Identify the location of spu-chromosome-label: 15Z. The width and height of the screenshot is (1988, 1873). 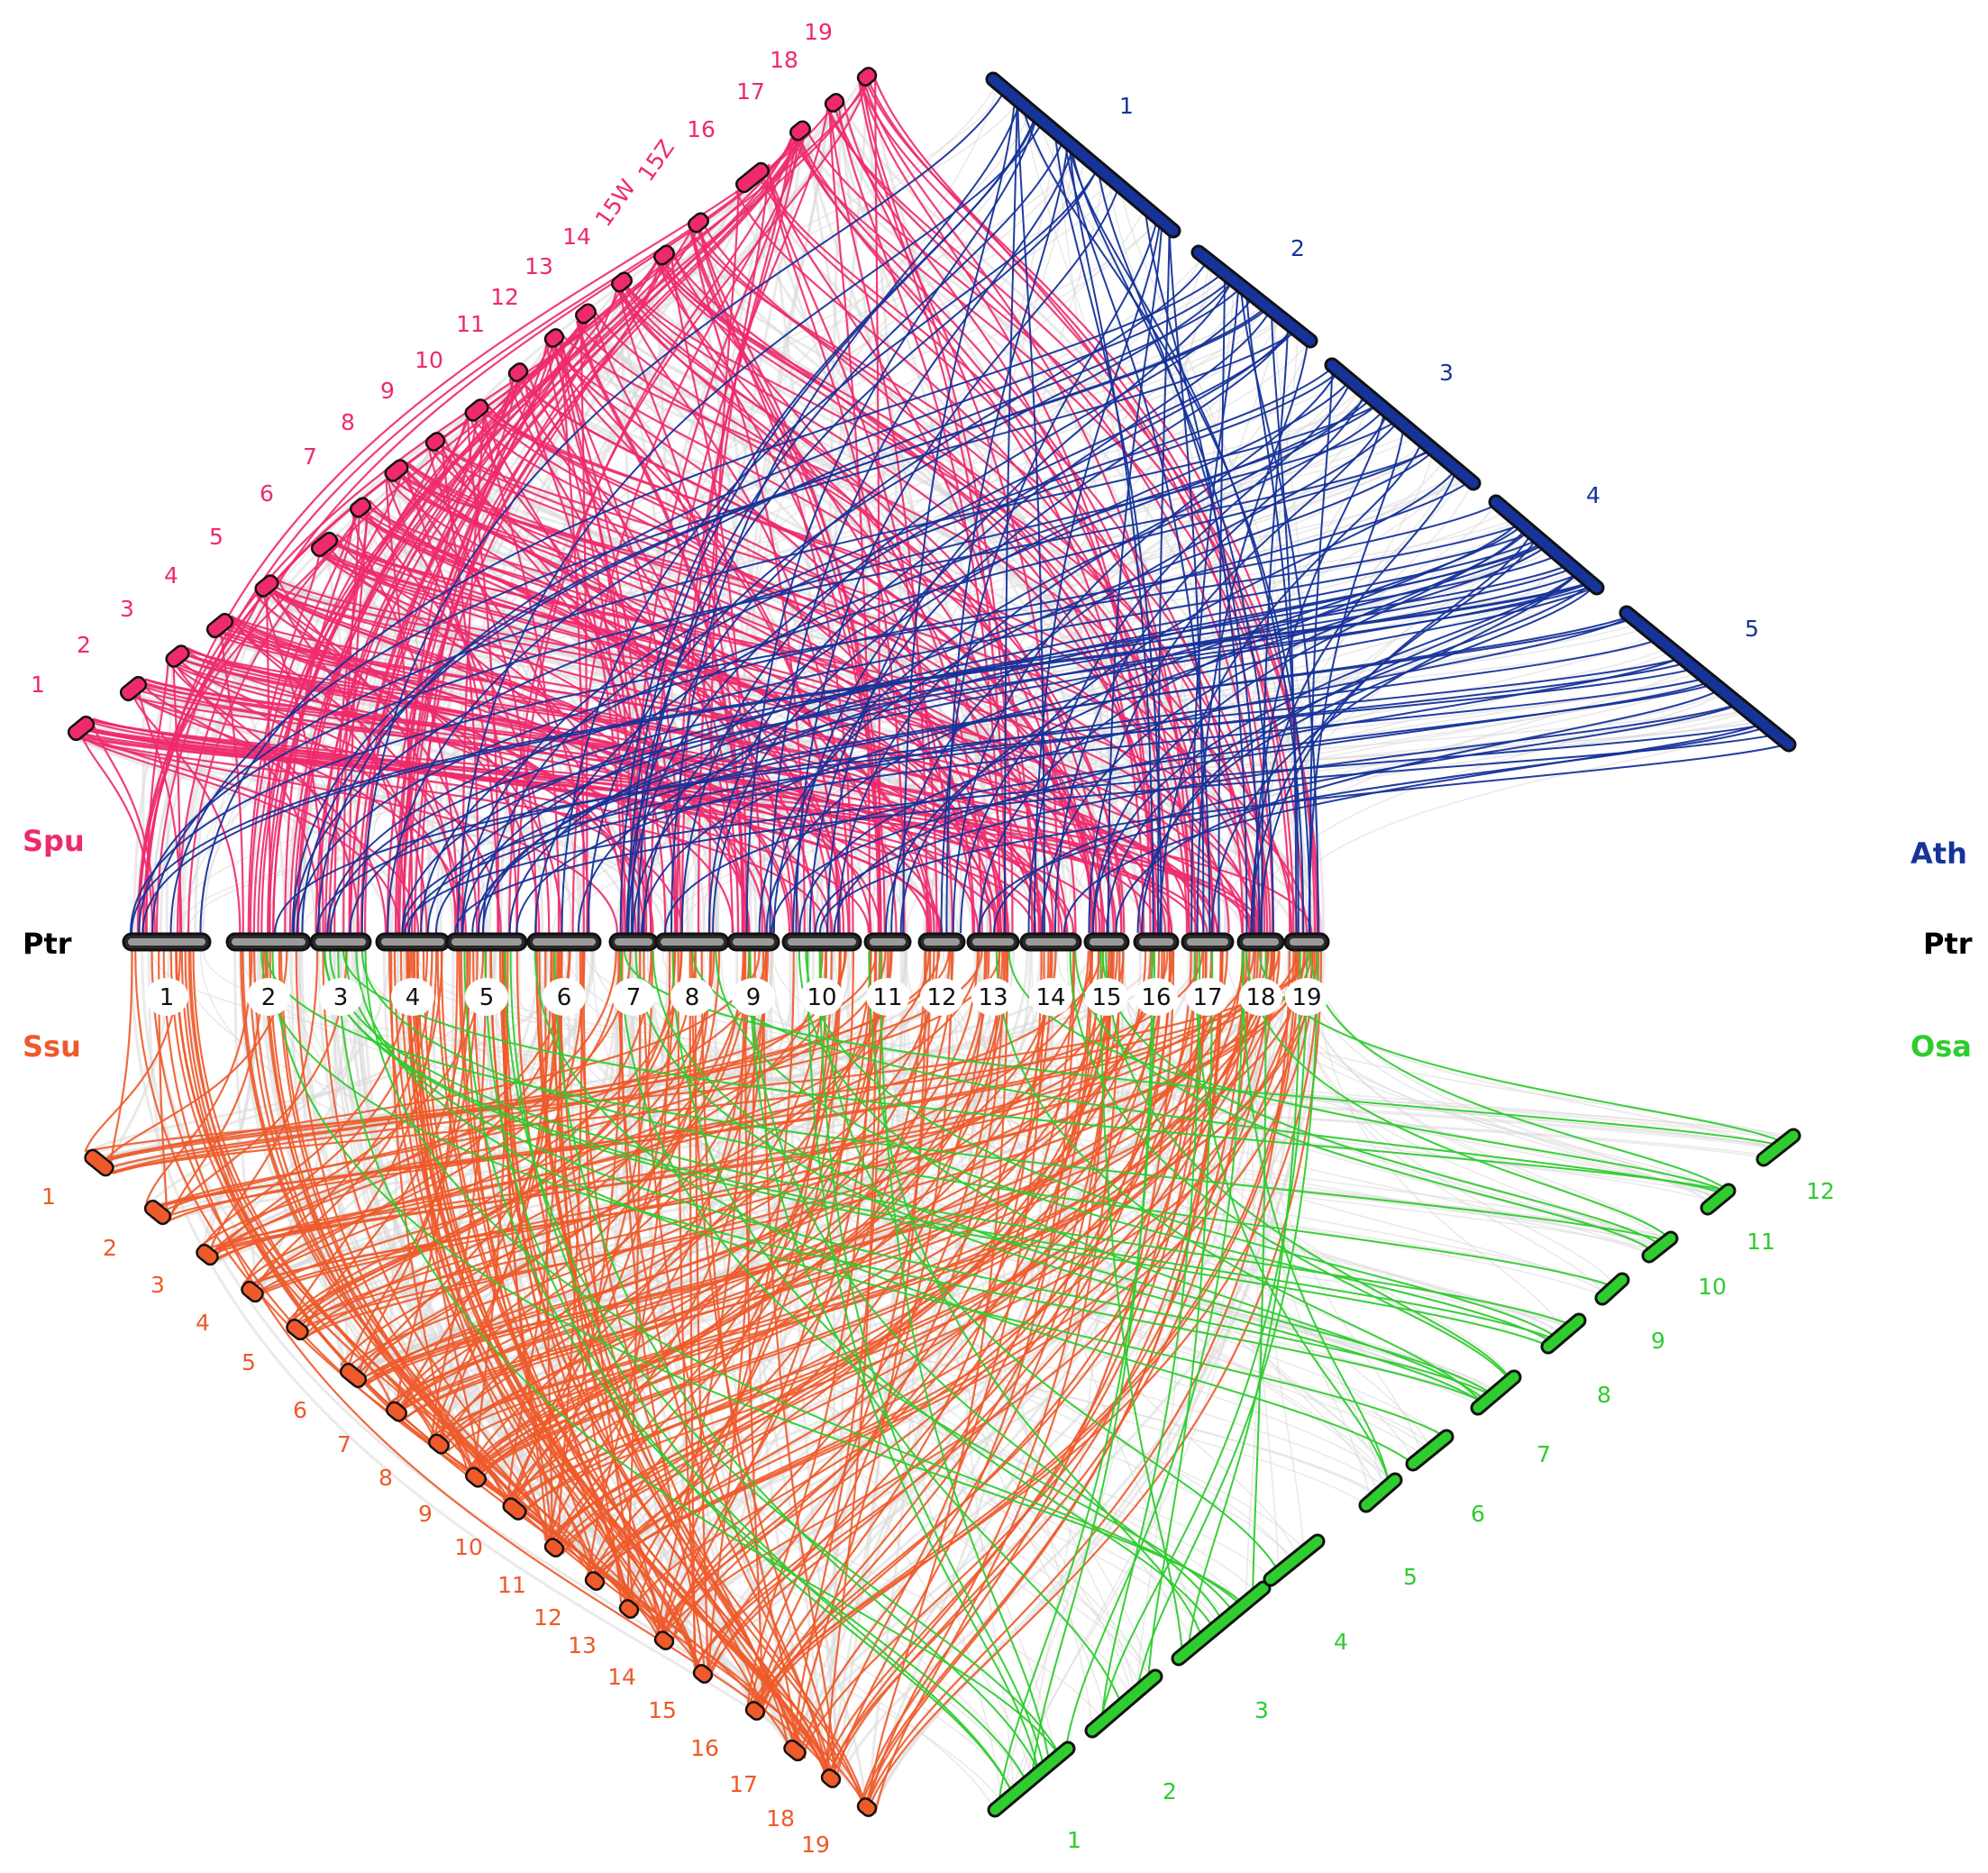
(656, 161).